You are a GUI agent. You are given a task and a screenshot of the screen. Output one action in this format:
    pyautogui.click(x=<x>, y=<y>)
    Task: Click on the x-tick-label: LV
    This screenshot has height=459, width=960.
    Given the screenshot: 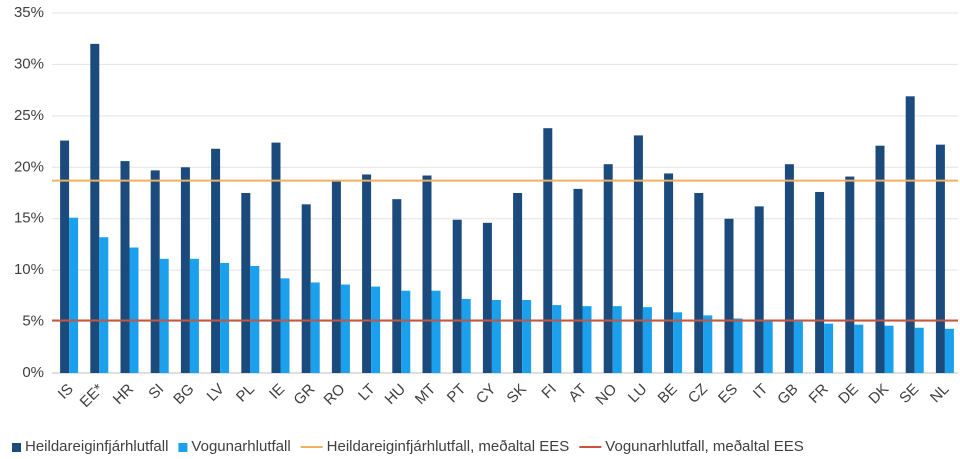 What is the action you would take?
    pyautogui.click(x=216, y=393)
    